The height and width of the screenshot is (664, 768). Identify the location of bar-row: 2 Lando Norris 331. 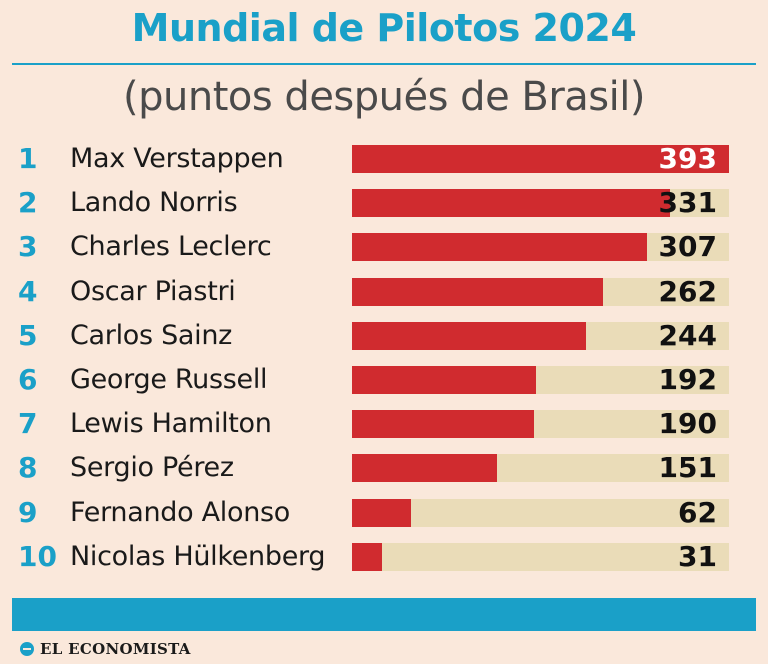
(384, 203).